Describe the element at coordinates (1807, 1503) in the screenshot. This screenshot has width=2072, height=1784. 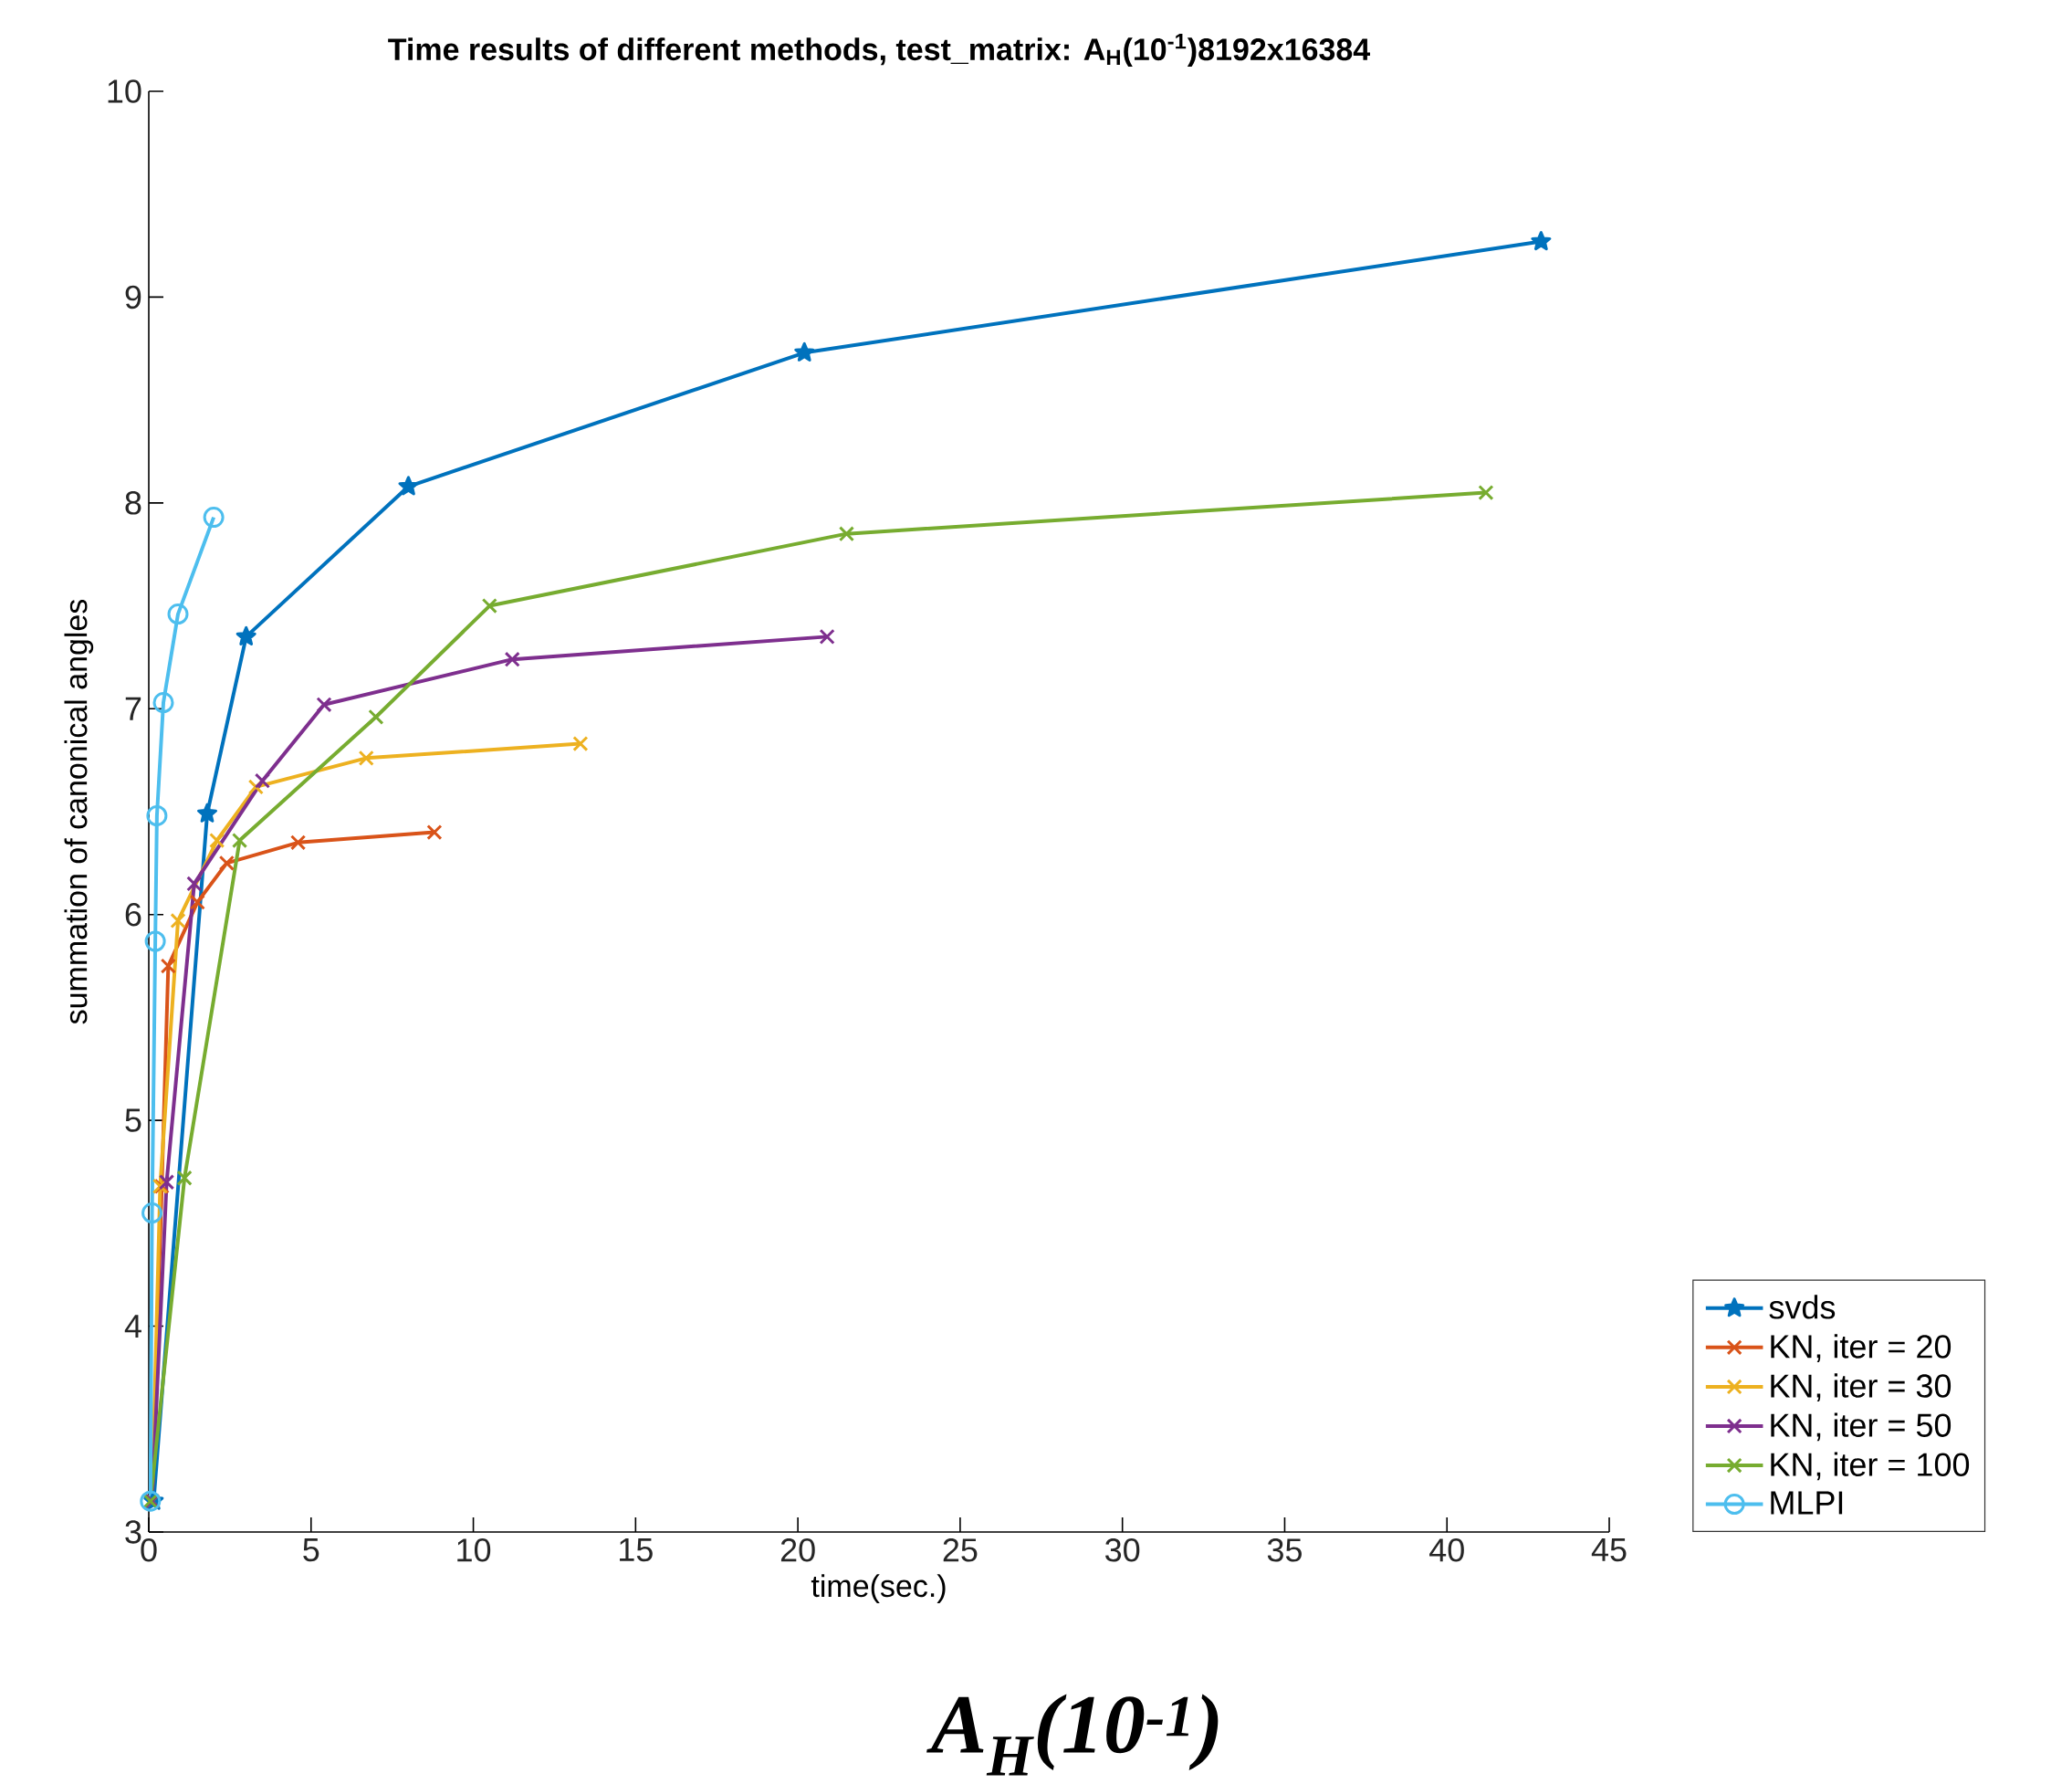
I see `legend-label: MLPI` at that location.